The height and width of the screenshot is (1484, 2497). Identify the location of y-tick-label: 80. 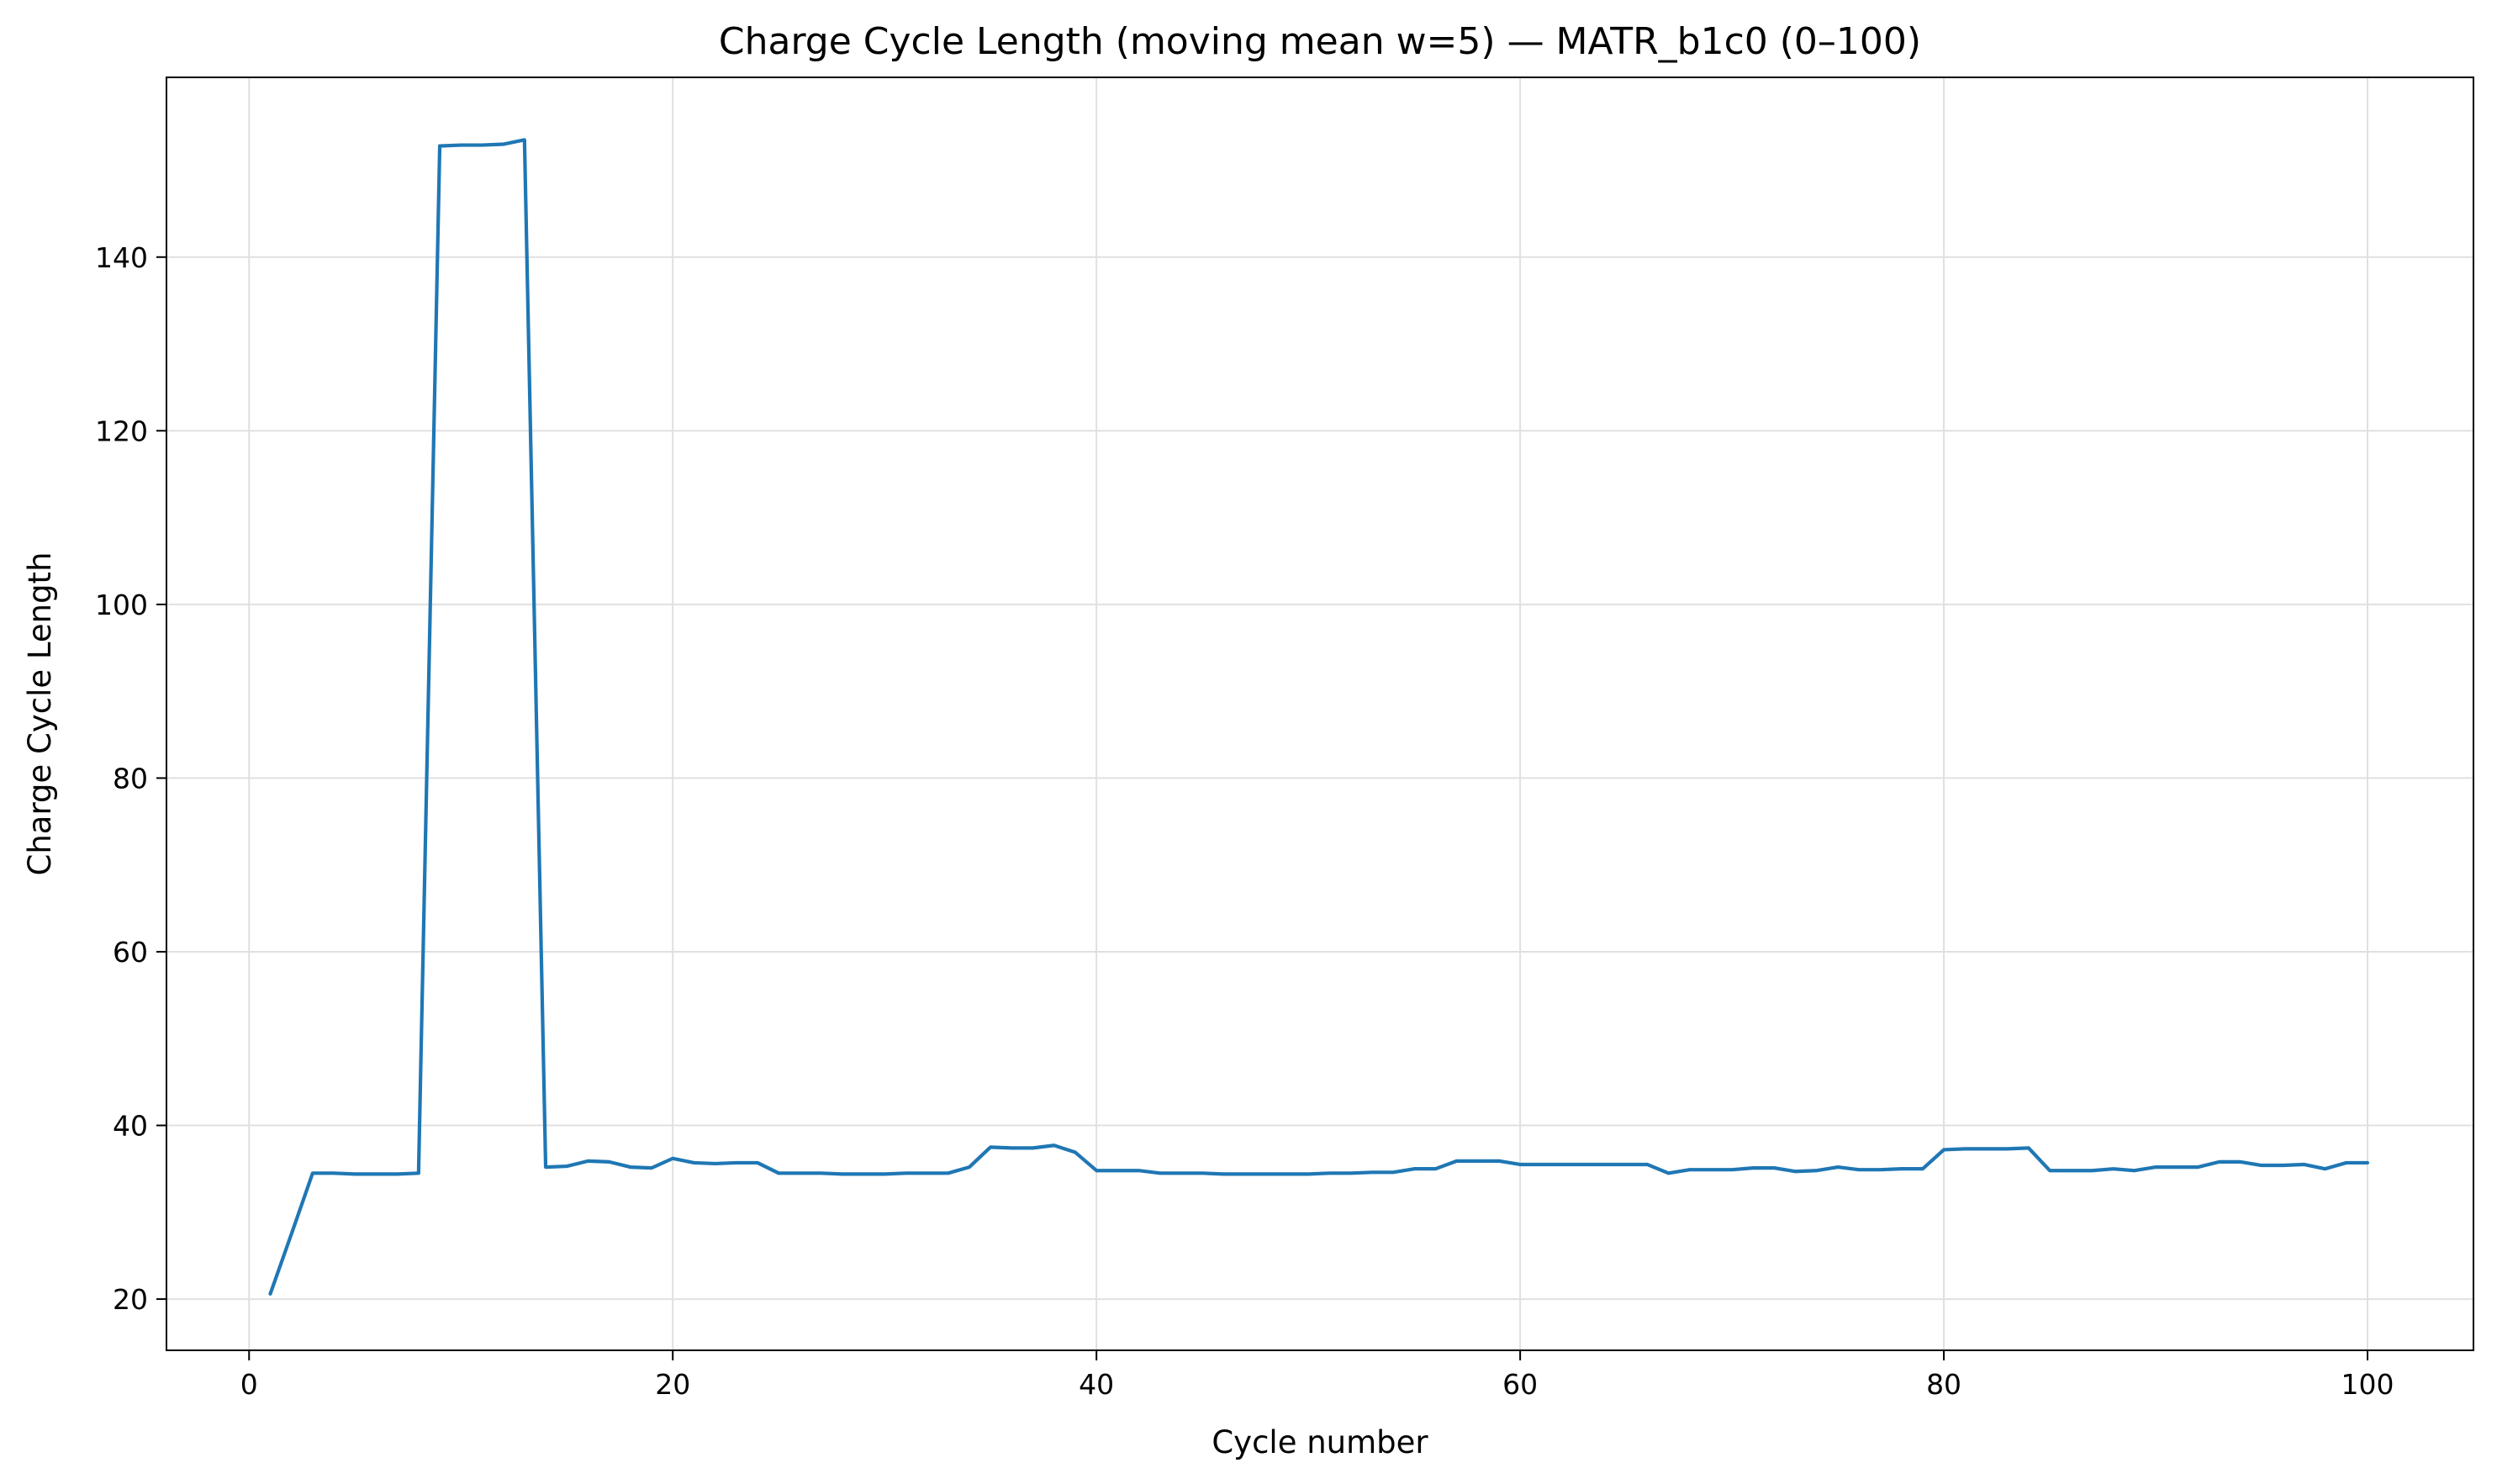
(130, 778).